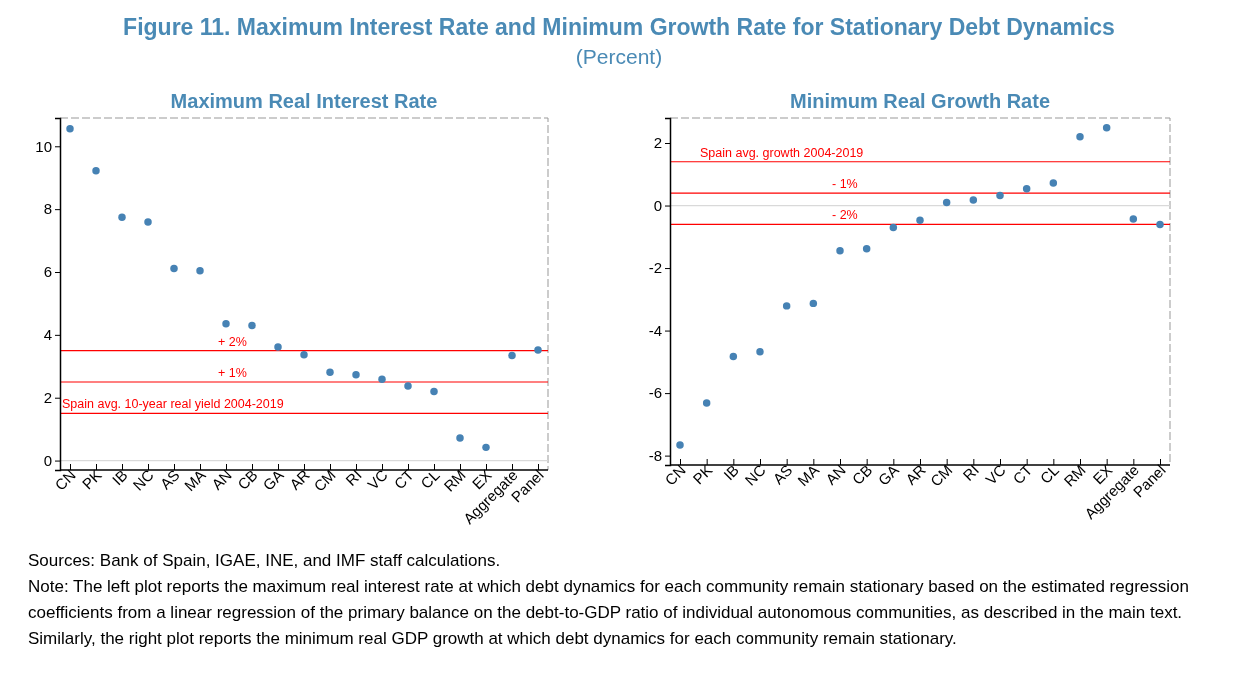  Describe the element at coordinates (655, 393) in the screenshot. I see `y-tick-label: -6` at that location.